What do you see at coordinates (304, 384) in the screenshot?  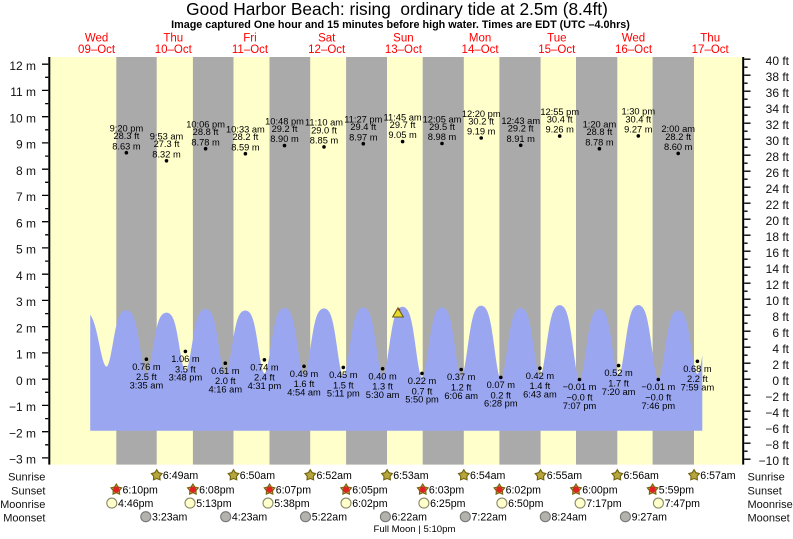 I see `svg-text: 1.6 ft` at bounding box center [304, 384].